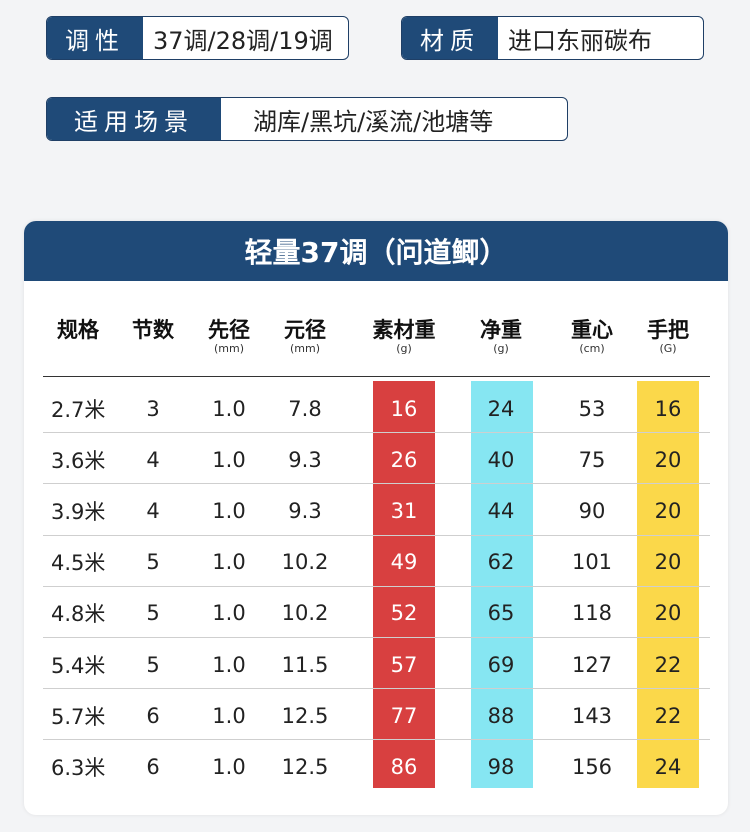 Image resolution: width=750 pixels, height=832 pixels. What do you see at coordinates (78, 665) in the screenshot?
I see `table-cell: 5.4米` at bounding box center [78, 665].